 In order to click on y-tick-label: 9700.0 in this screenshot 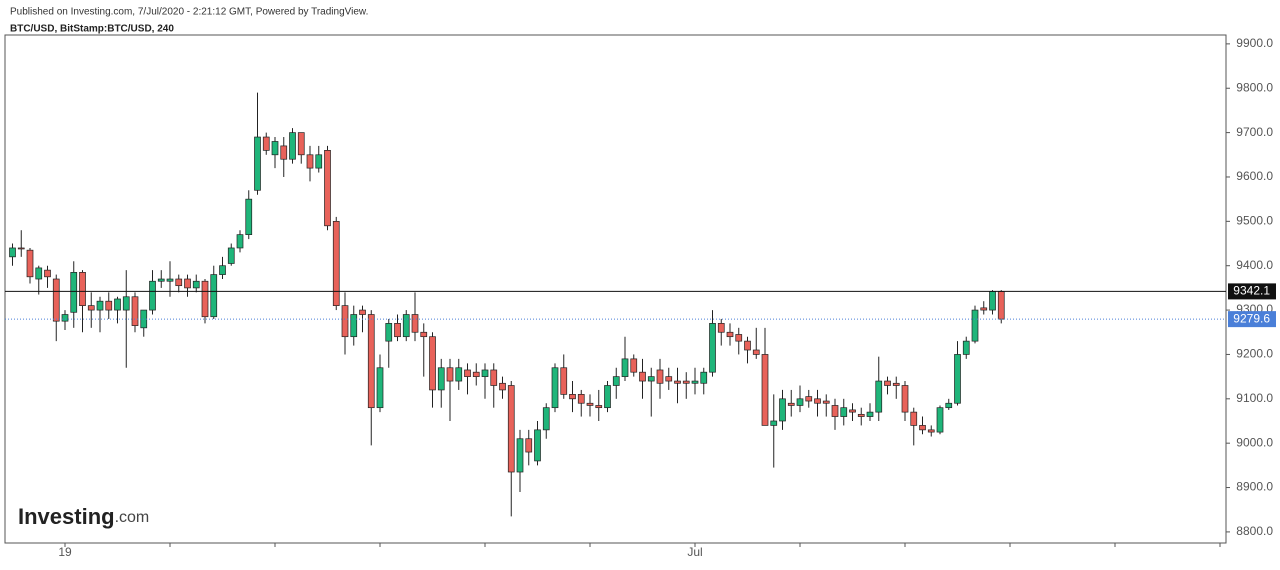, I will do `click(1254, 132)`.